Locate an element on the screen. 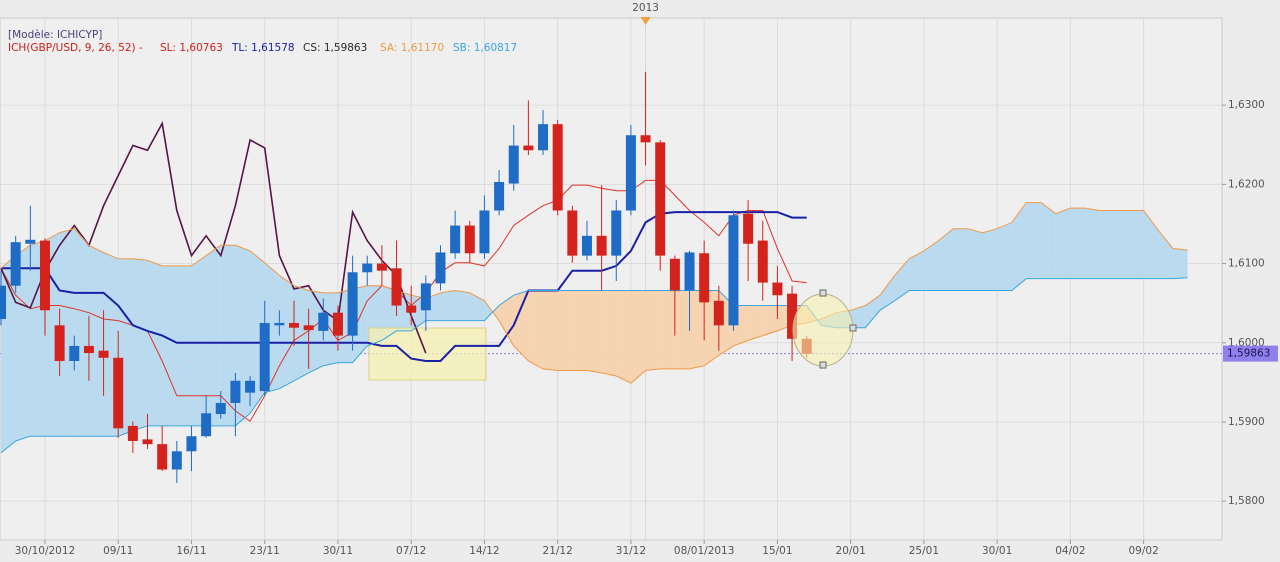 This screenshot has height=562, width=1280. indicator-line is located at coordinates (213, 237).